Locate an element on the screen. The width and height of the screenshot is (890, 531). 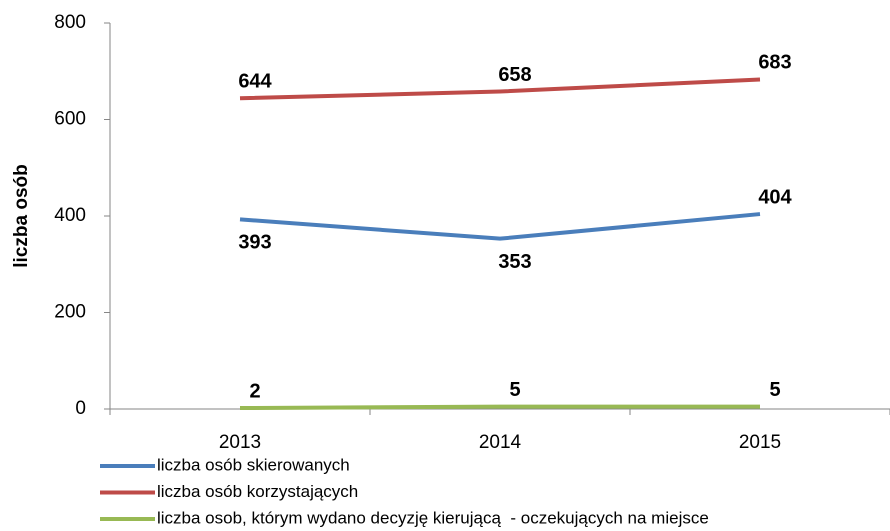
legend-label: liczba osób skierowanych is located at coordinates (253, 464).